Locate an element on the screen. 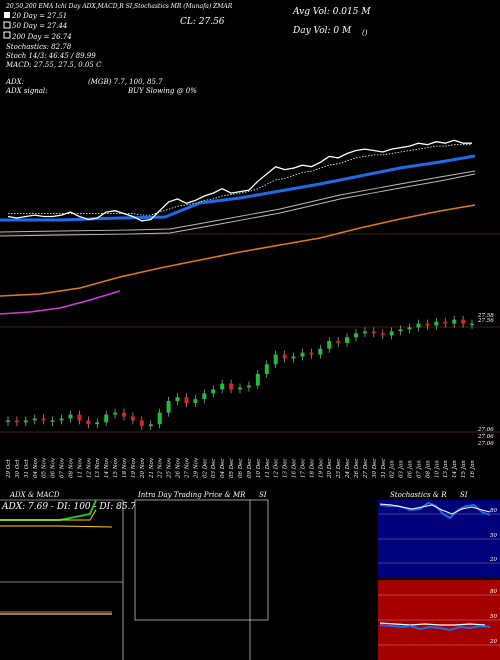 This screenshot has width=500, height=660. date-tick-label: 22 Nov is located at coordinates (161, 468).